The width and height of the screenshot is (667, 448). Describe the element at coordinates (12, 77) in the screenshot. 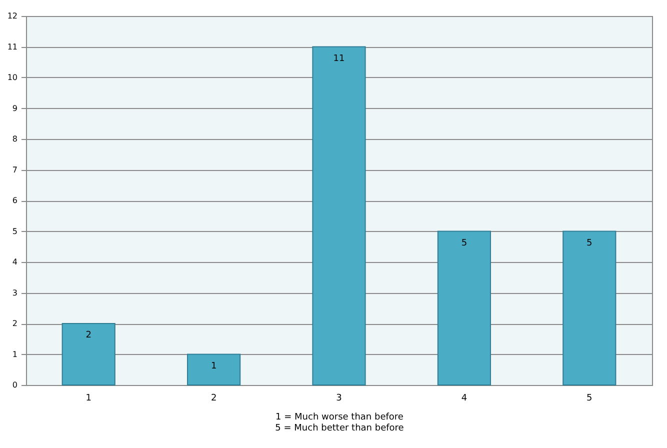

I see `y-tick-label: 10` at that location.